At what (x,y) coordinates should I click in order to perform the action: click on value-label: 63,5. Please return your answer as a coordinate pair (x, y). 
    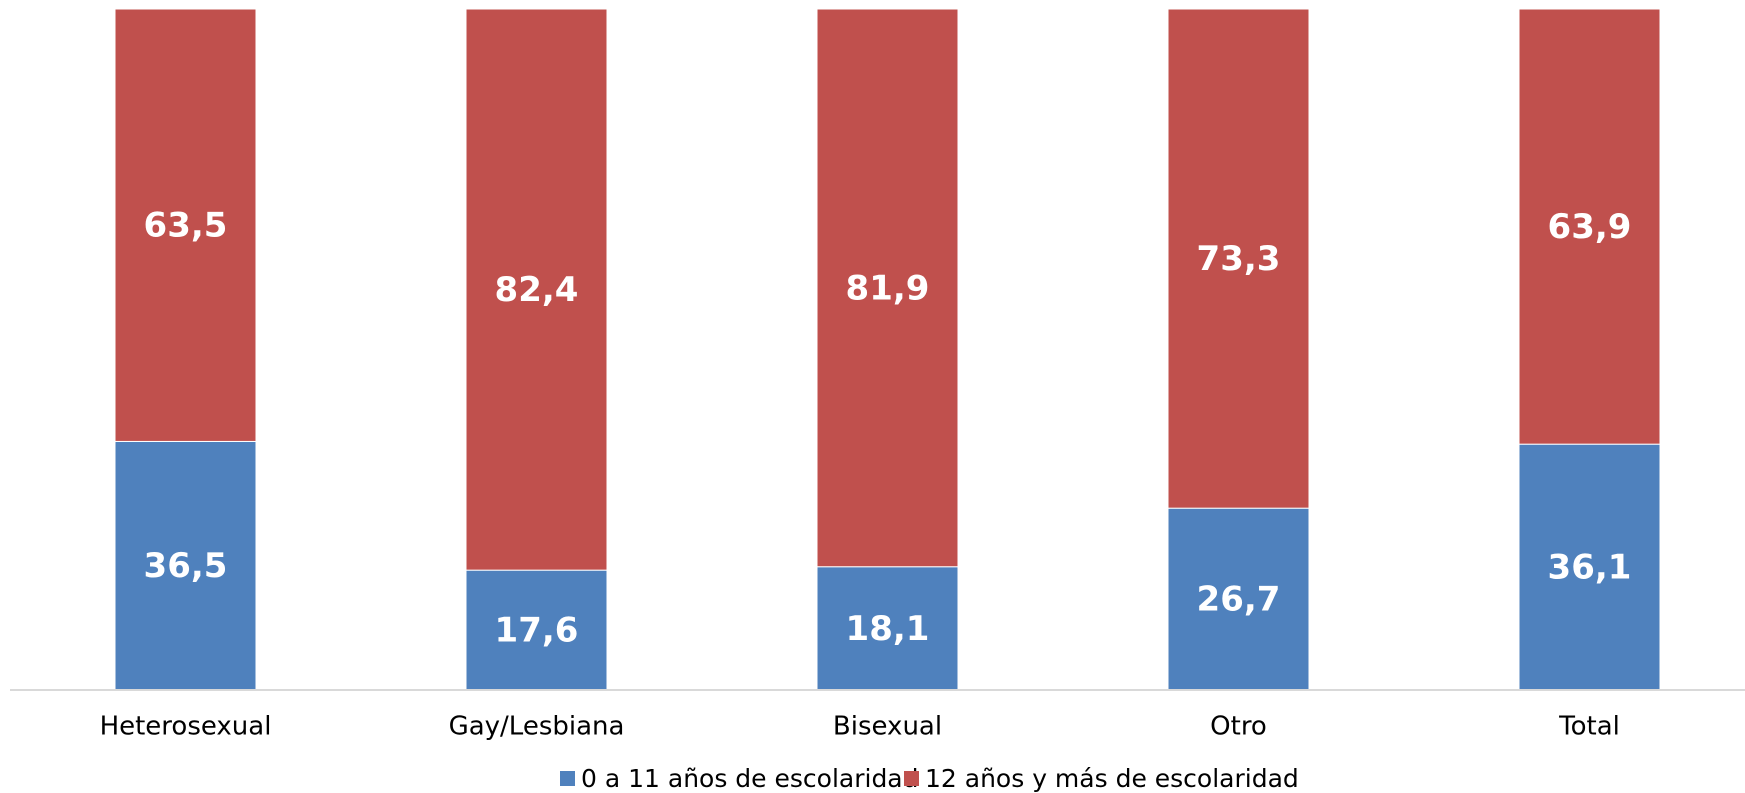
    Looking at the image, I should click on (186, 226).